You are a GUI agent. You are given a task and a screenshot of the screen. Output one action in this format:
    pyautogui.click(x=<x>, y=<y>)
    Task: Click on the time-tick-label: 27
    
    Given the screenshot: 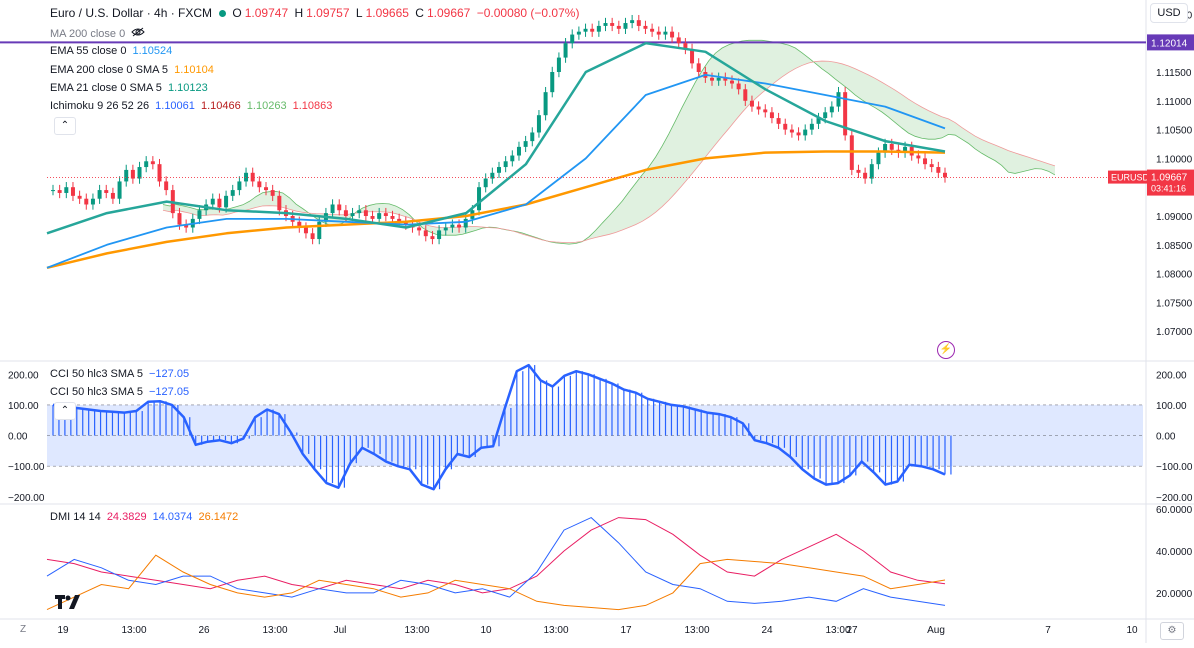 What is the action you would take?
    pyautogui.click(x=852, y=630)
    